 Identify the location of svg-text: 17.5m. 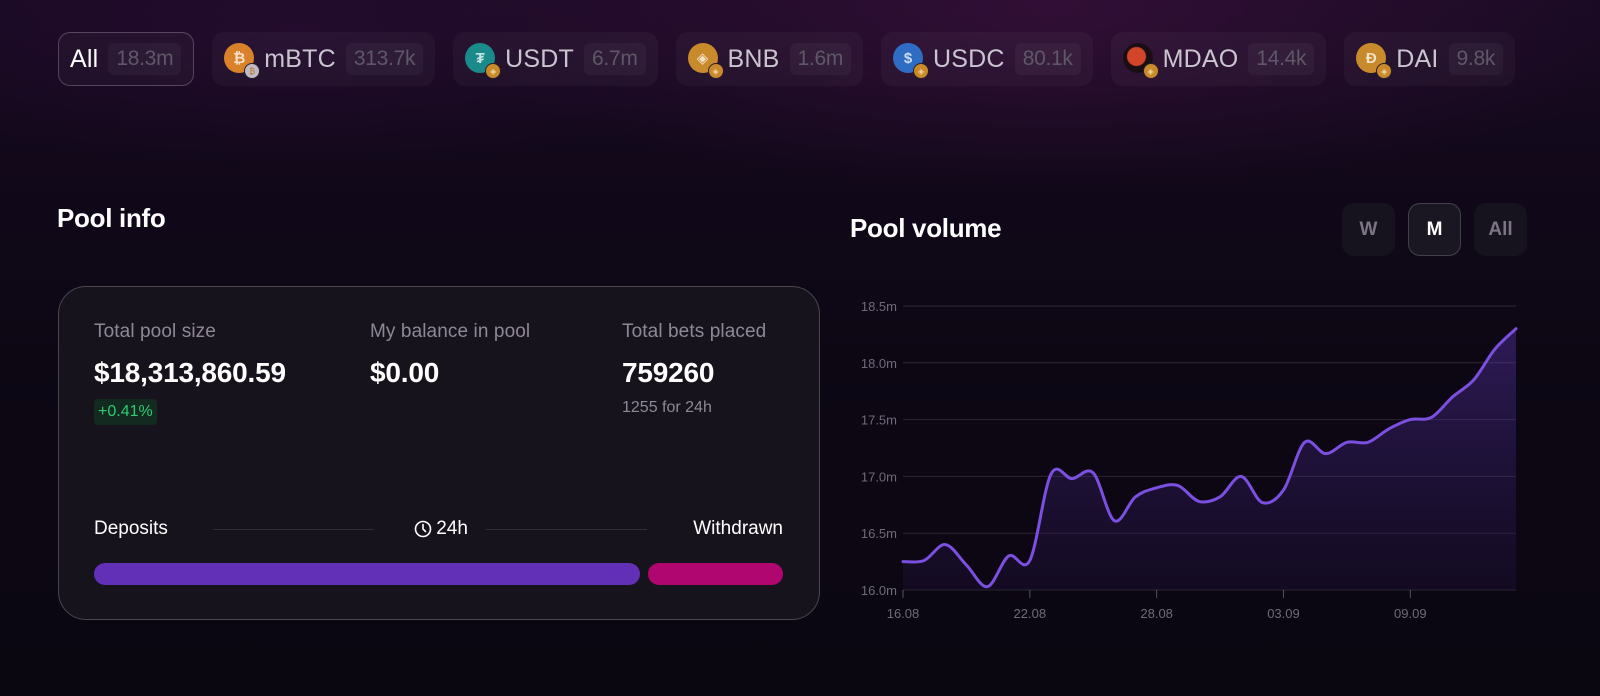
(879, 420).